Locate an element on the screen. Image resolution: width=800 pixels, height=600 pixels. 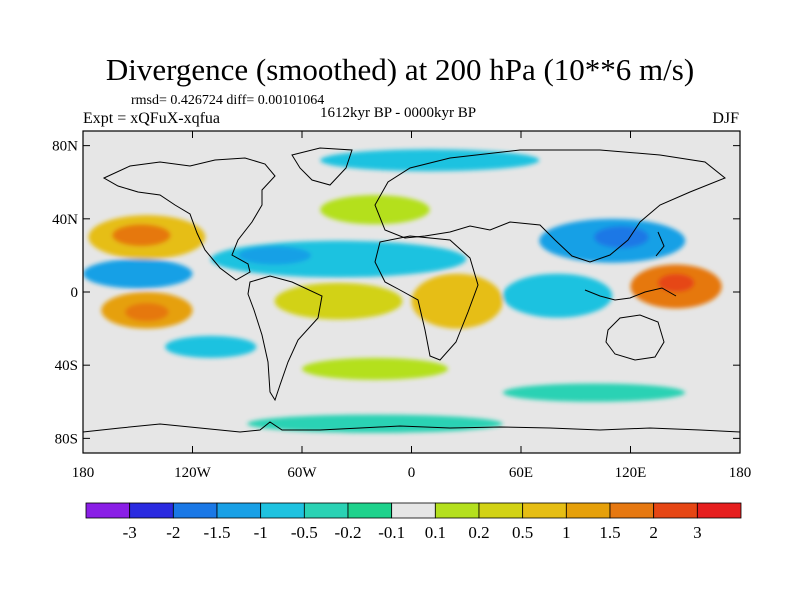
colorbar-label: 0.1 is located at coordinates (435, 532).